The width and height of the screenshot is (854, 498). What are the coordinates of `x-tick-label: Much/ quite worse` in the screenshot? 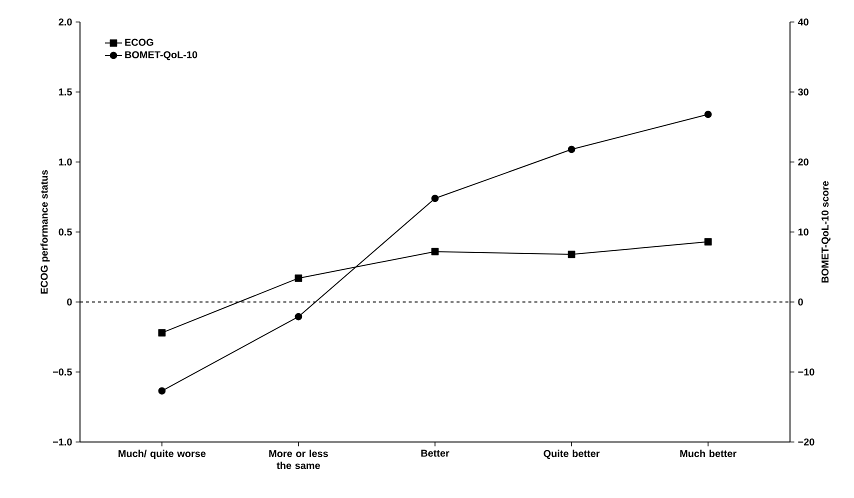 It's located at (162, 455).